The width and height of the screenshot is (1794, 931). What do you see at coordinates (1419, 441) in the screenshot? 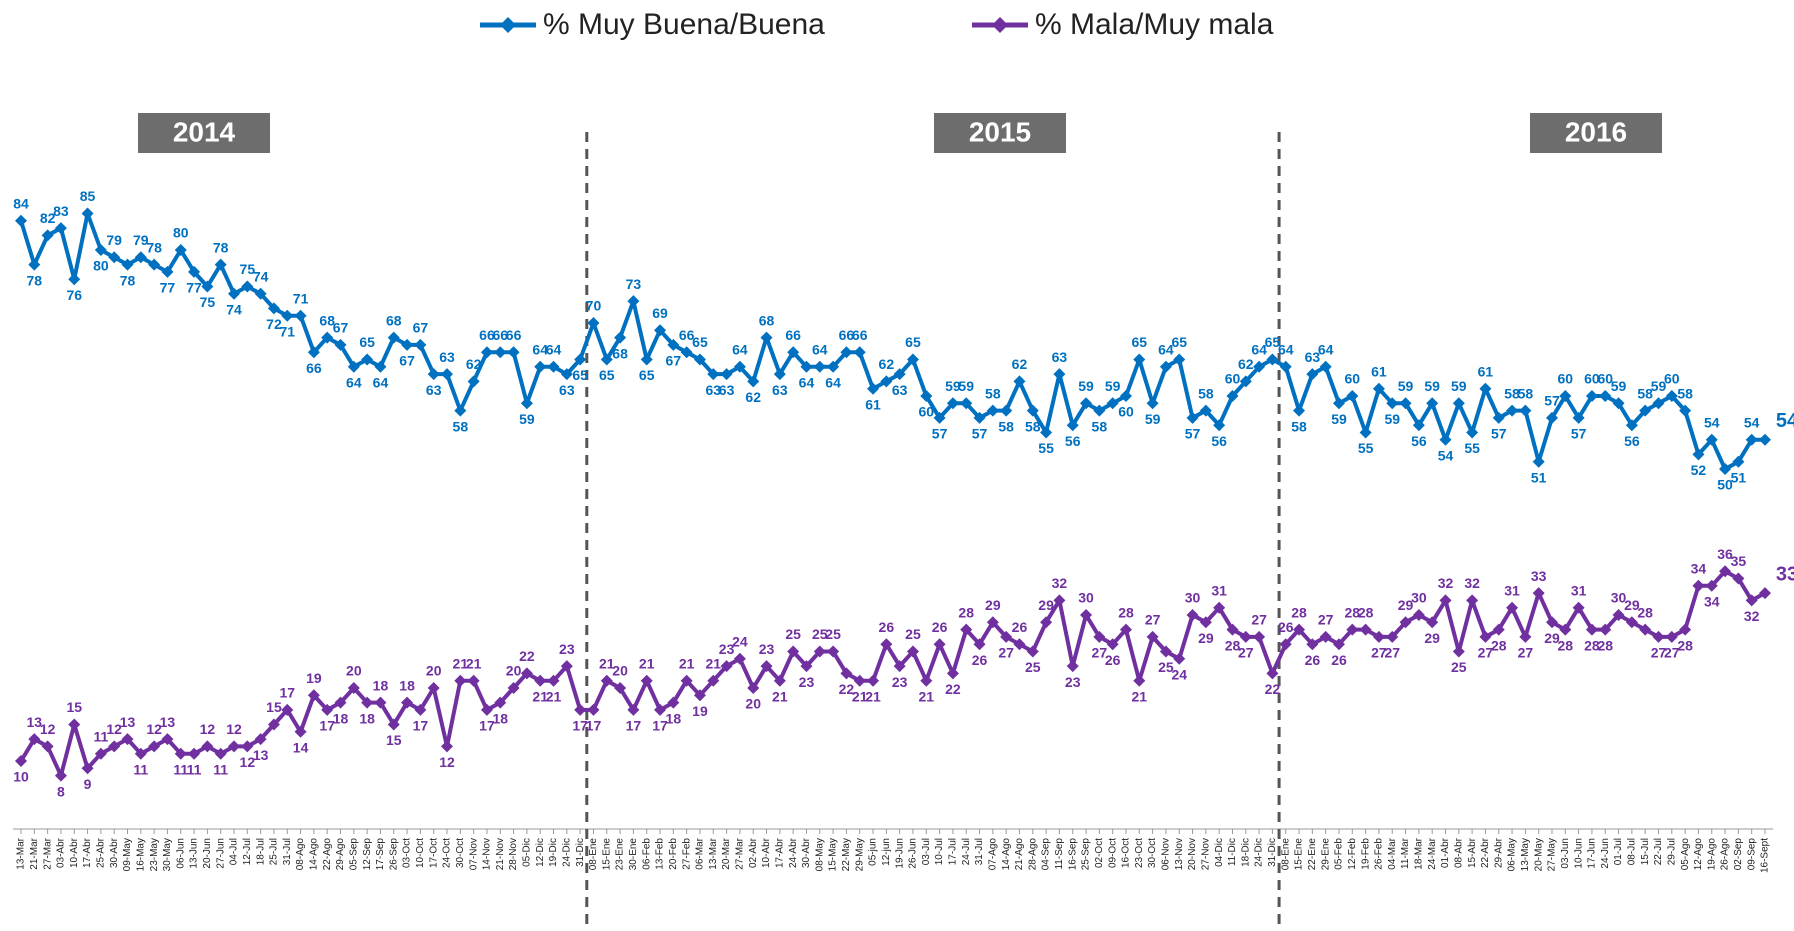
I see `data-label: 56` at bounding box center [1419, 441].